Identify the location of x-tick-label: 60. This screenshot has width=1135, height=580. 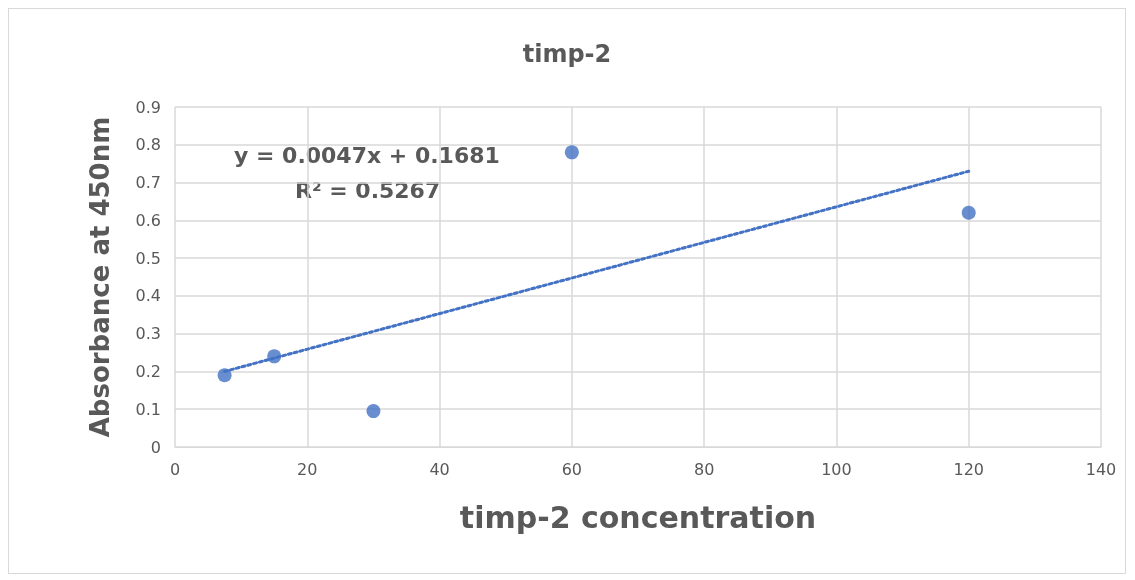
(572, 469).